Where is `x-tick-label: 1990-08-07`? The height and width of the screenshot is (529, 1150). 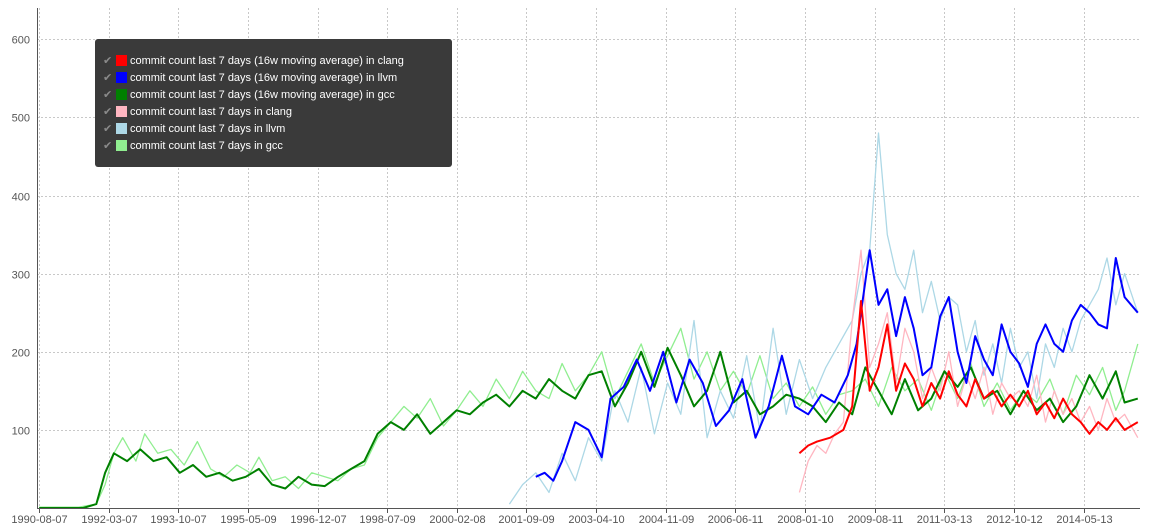 x-tick-label: 1990-08-07 is located at coordinates (39, 520).